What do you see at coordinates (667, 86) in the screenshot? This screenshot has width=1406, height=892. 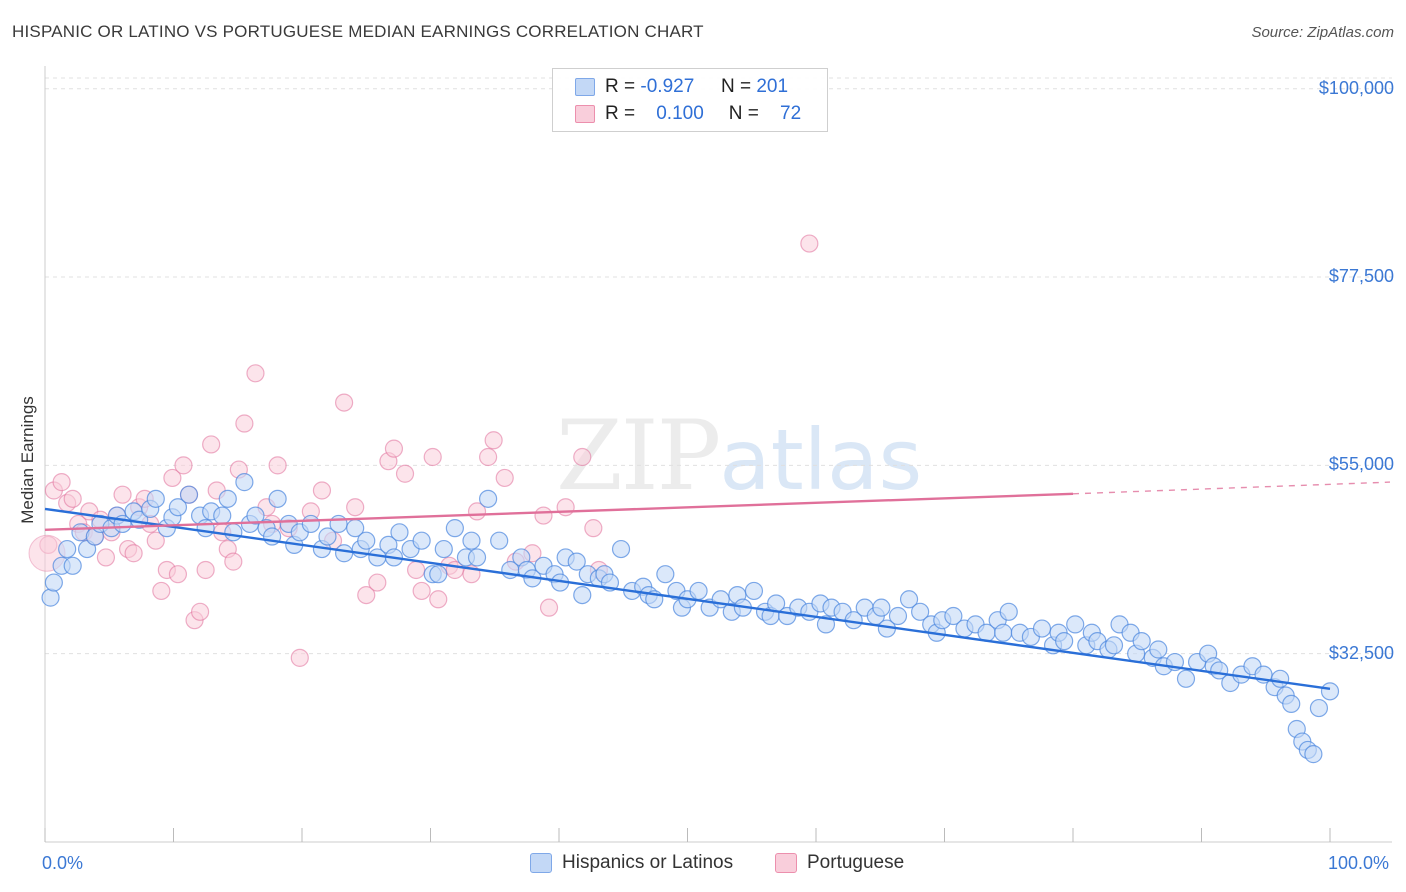 I see `legend-r-value: -0.927` at bounding box center [667, 86].